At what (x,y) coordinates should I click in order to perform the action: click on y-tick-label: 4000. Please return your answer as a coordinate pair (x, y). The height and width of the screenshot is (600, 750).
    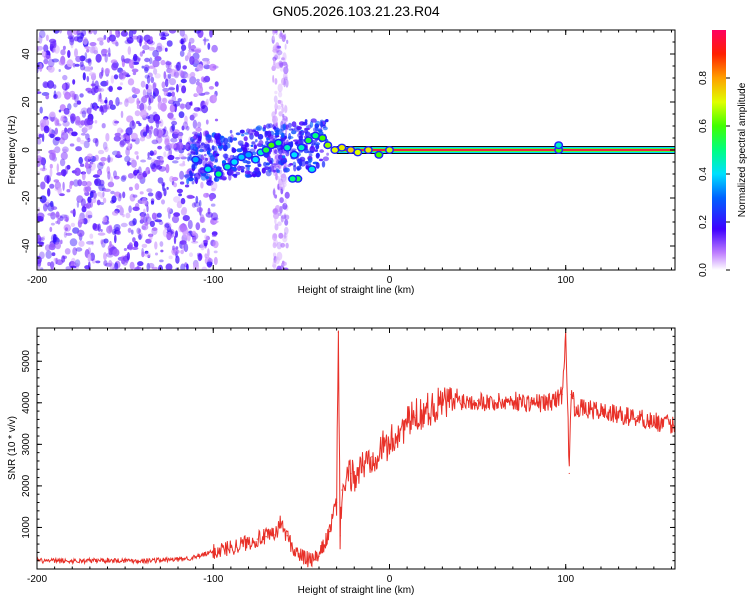
    Looking at the image, I should click on (26, 402).